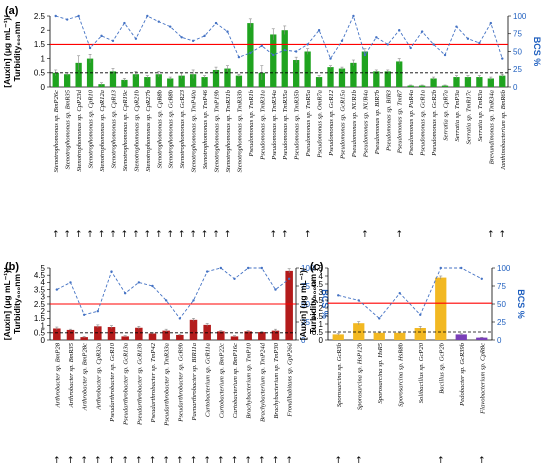 The width and height of the screenshot is (550, 473). I want to click on panel-b-category-label: Arthrobacter sp. BmP28c, so click(85, 377).